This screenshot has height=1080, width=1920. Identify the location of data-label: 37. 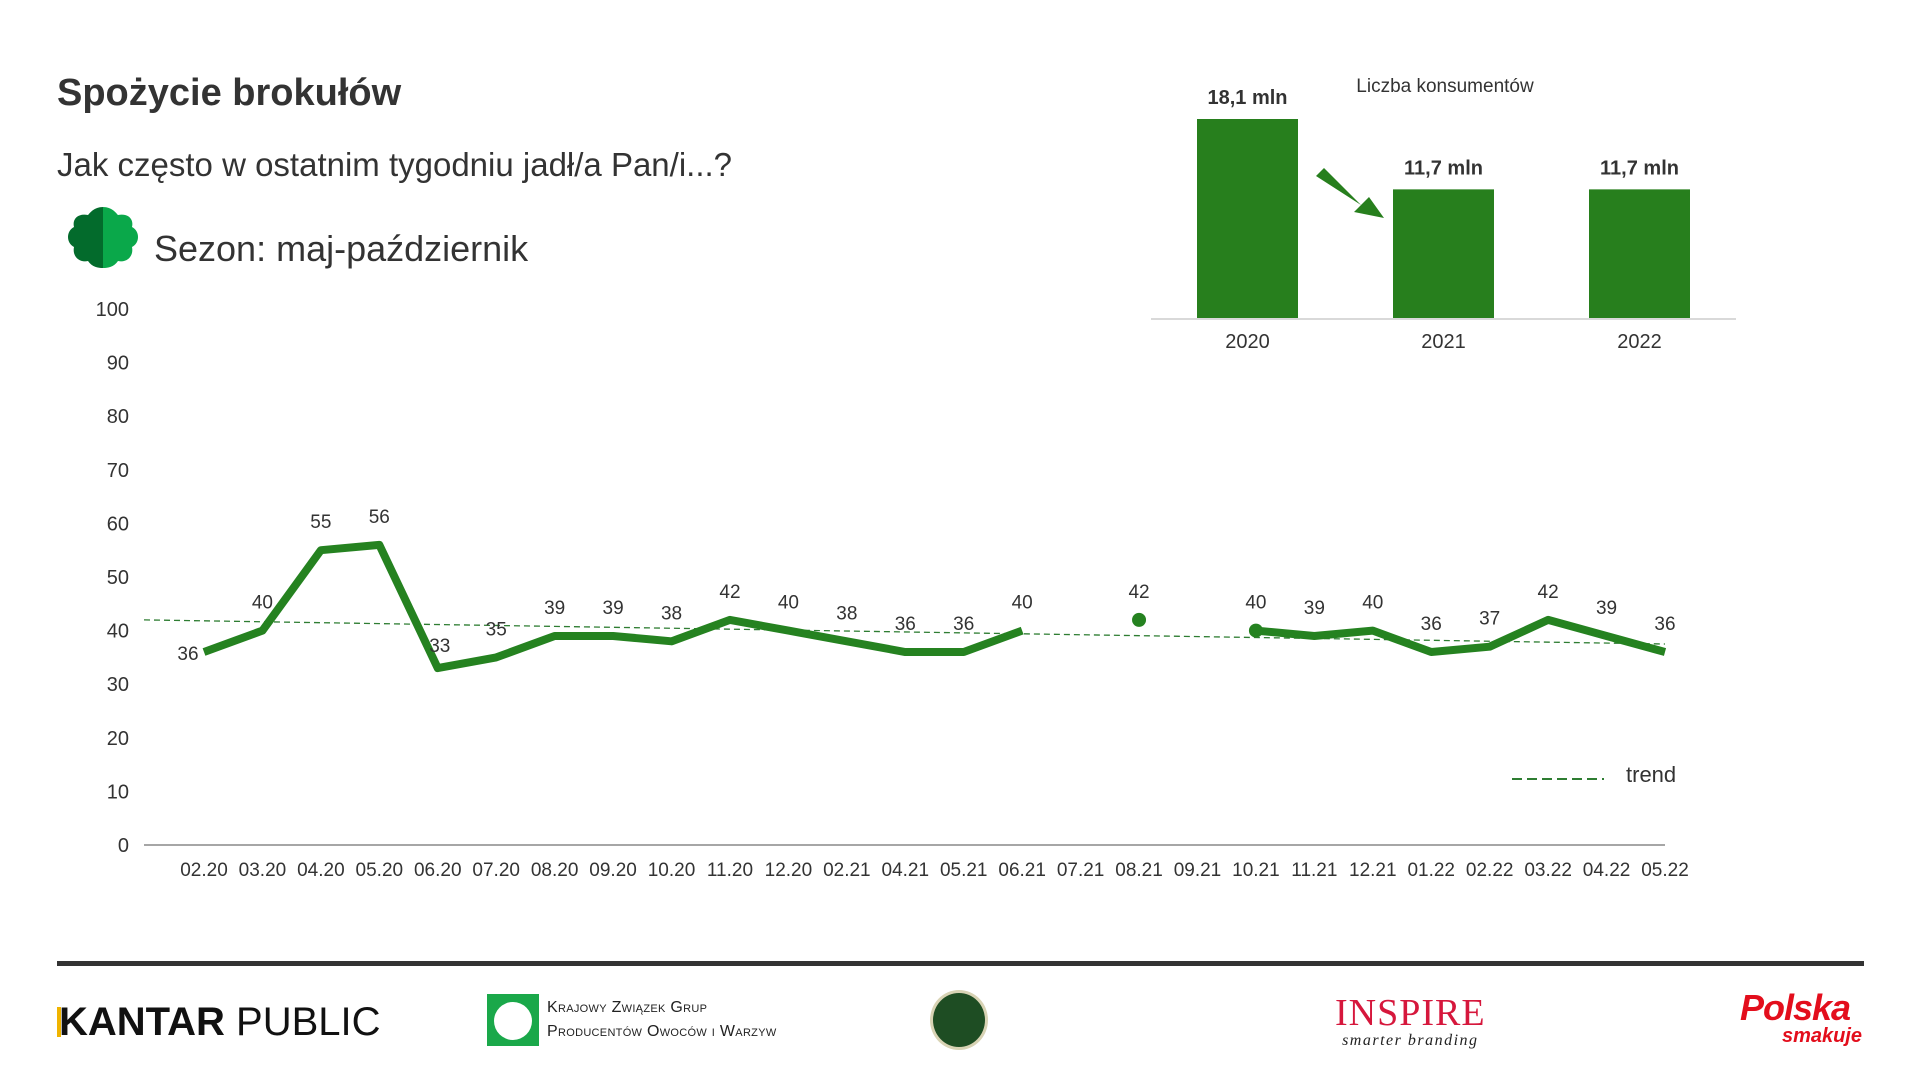
(1489, 619).